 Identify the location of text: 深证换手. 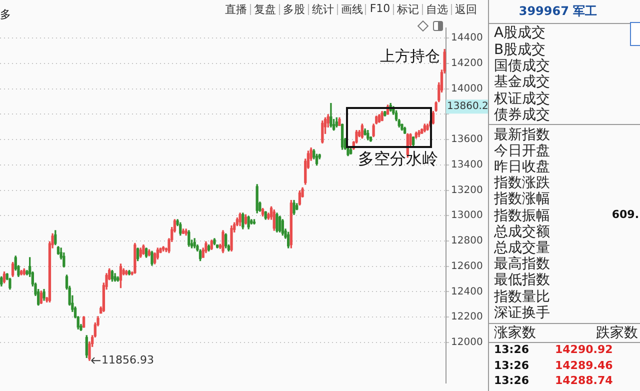
(522, 313).